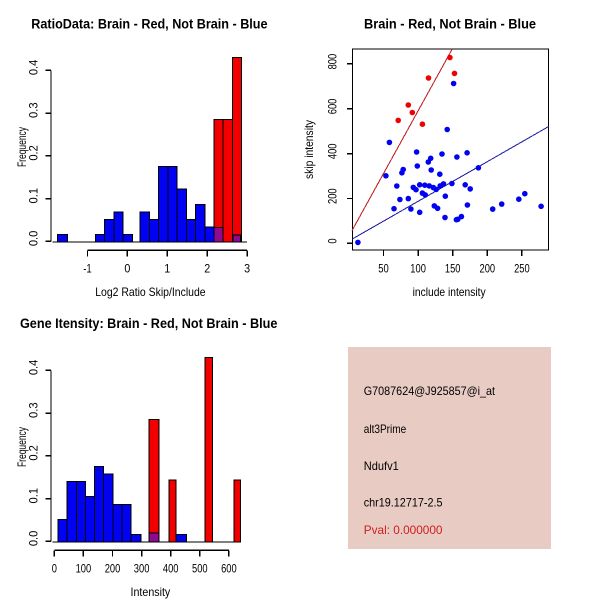 This screenshot has width=600, height=605. I want to click on svg-text: 3, so click(247, 269).